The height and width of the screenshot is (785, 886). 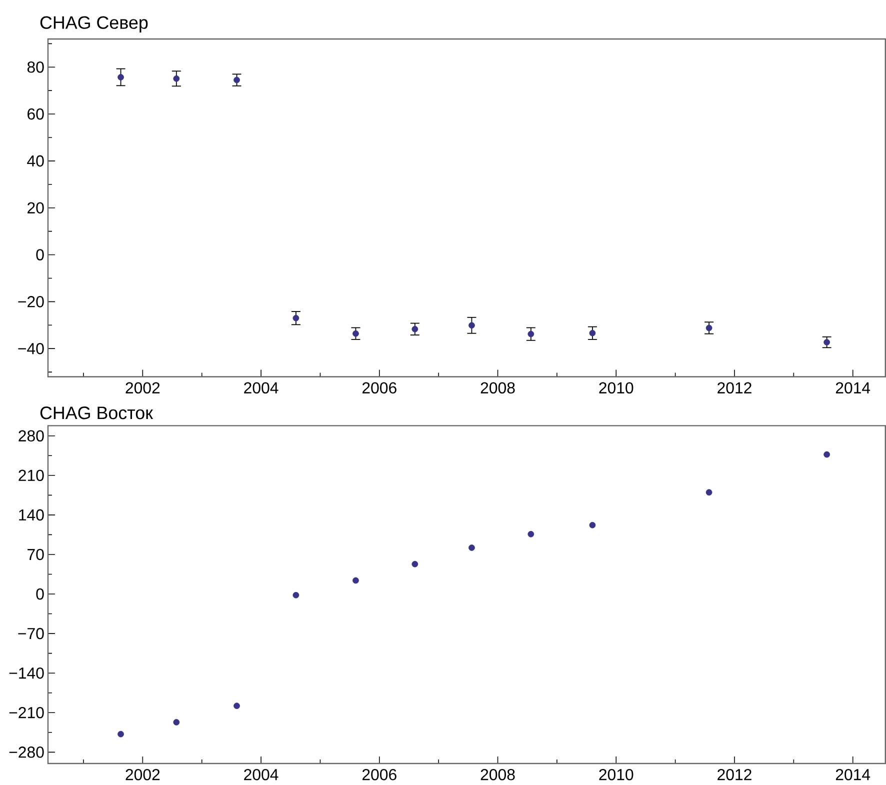 What do you see at coordinates (26, 712) in the screenshot?
I see `y-tick-label: −210` at bounding box center [26, 712].